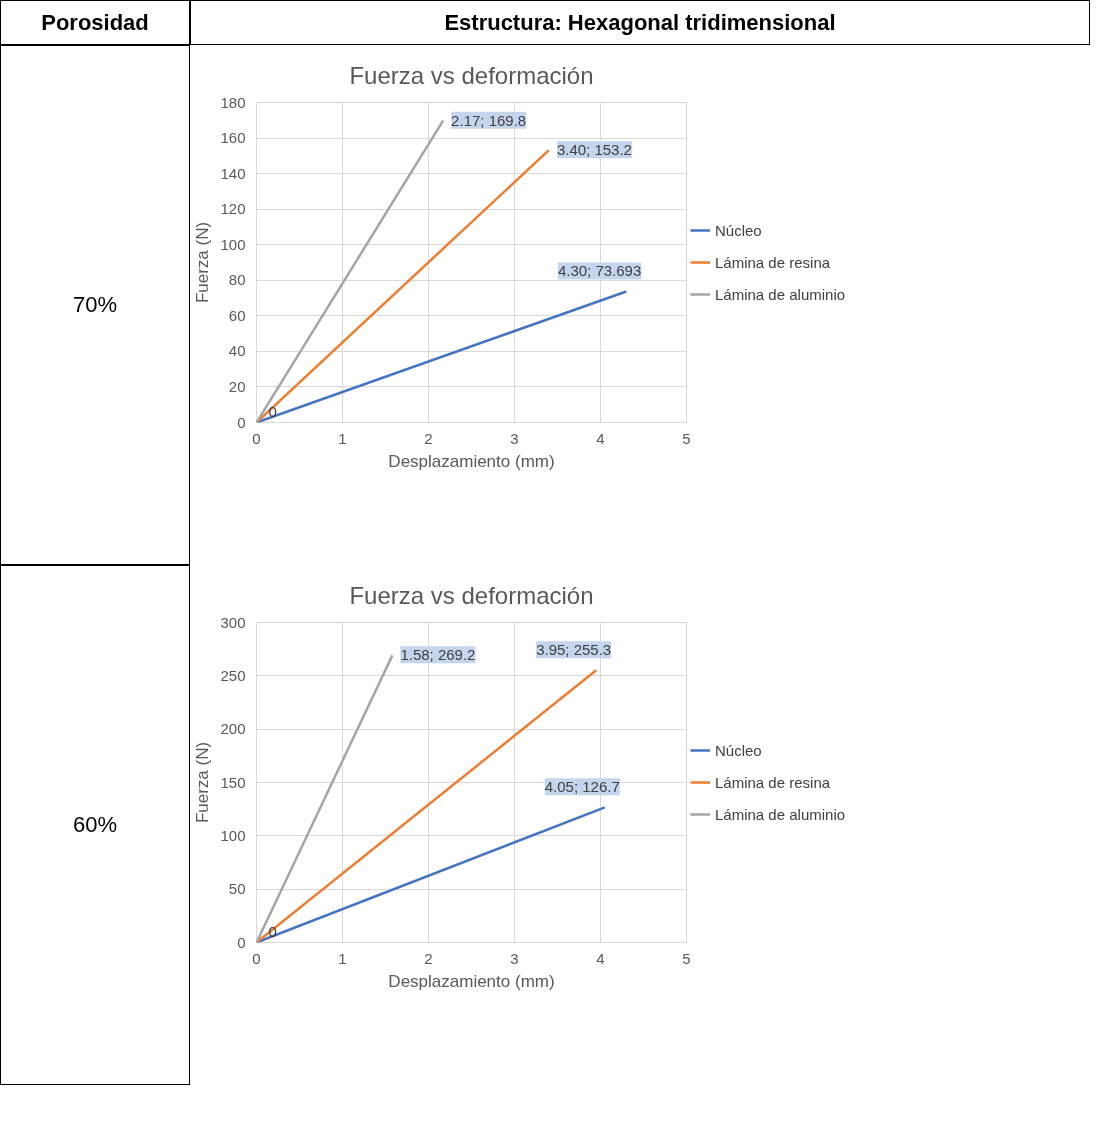 This screenshot has height=1141, width=1112. I want to click on y-tick-label: 300, so click(233, 622).